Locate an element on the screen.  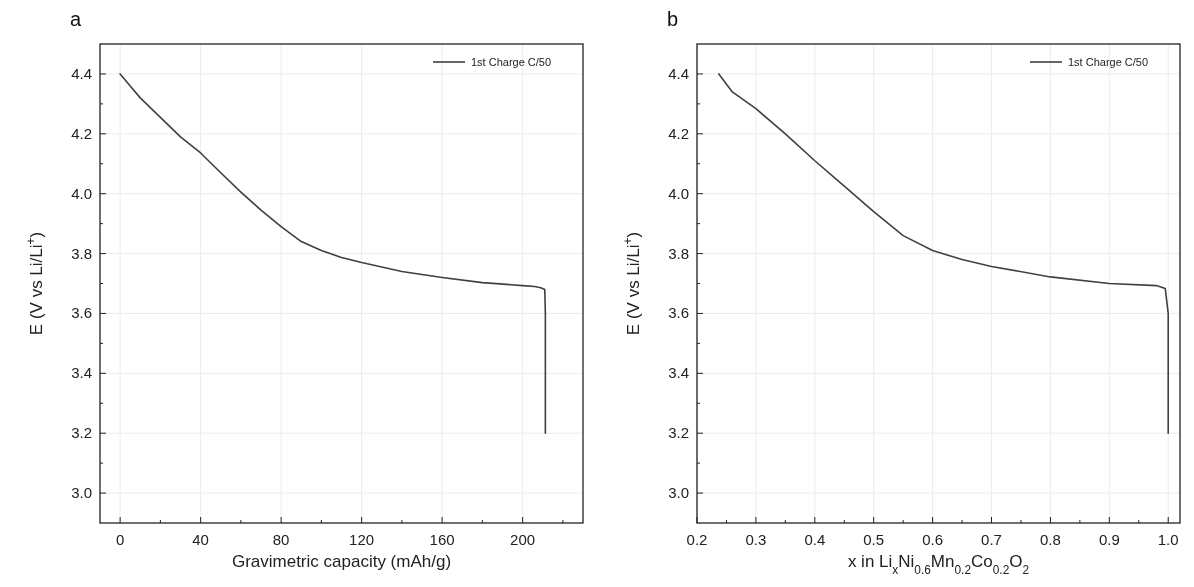
x-tick-label: 1.0 is located at coordinates (1168, 539).